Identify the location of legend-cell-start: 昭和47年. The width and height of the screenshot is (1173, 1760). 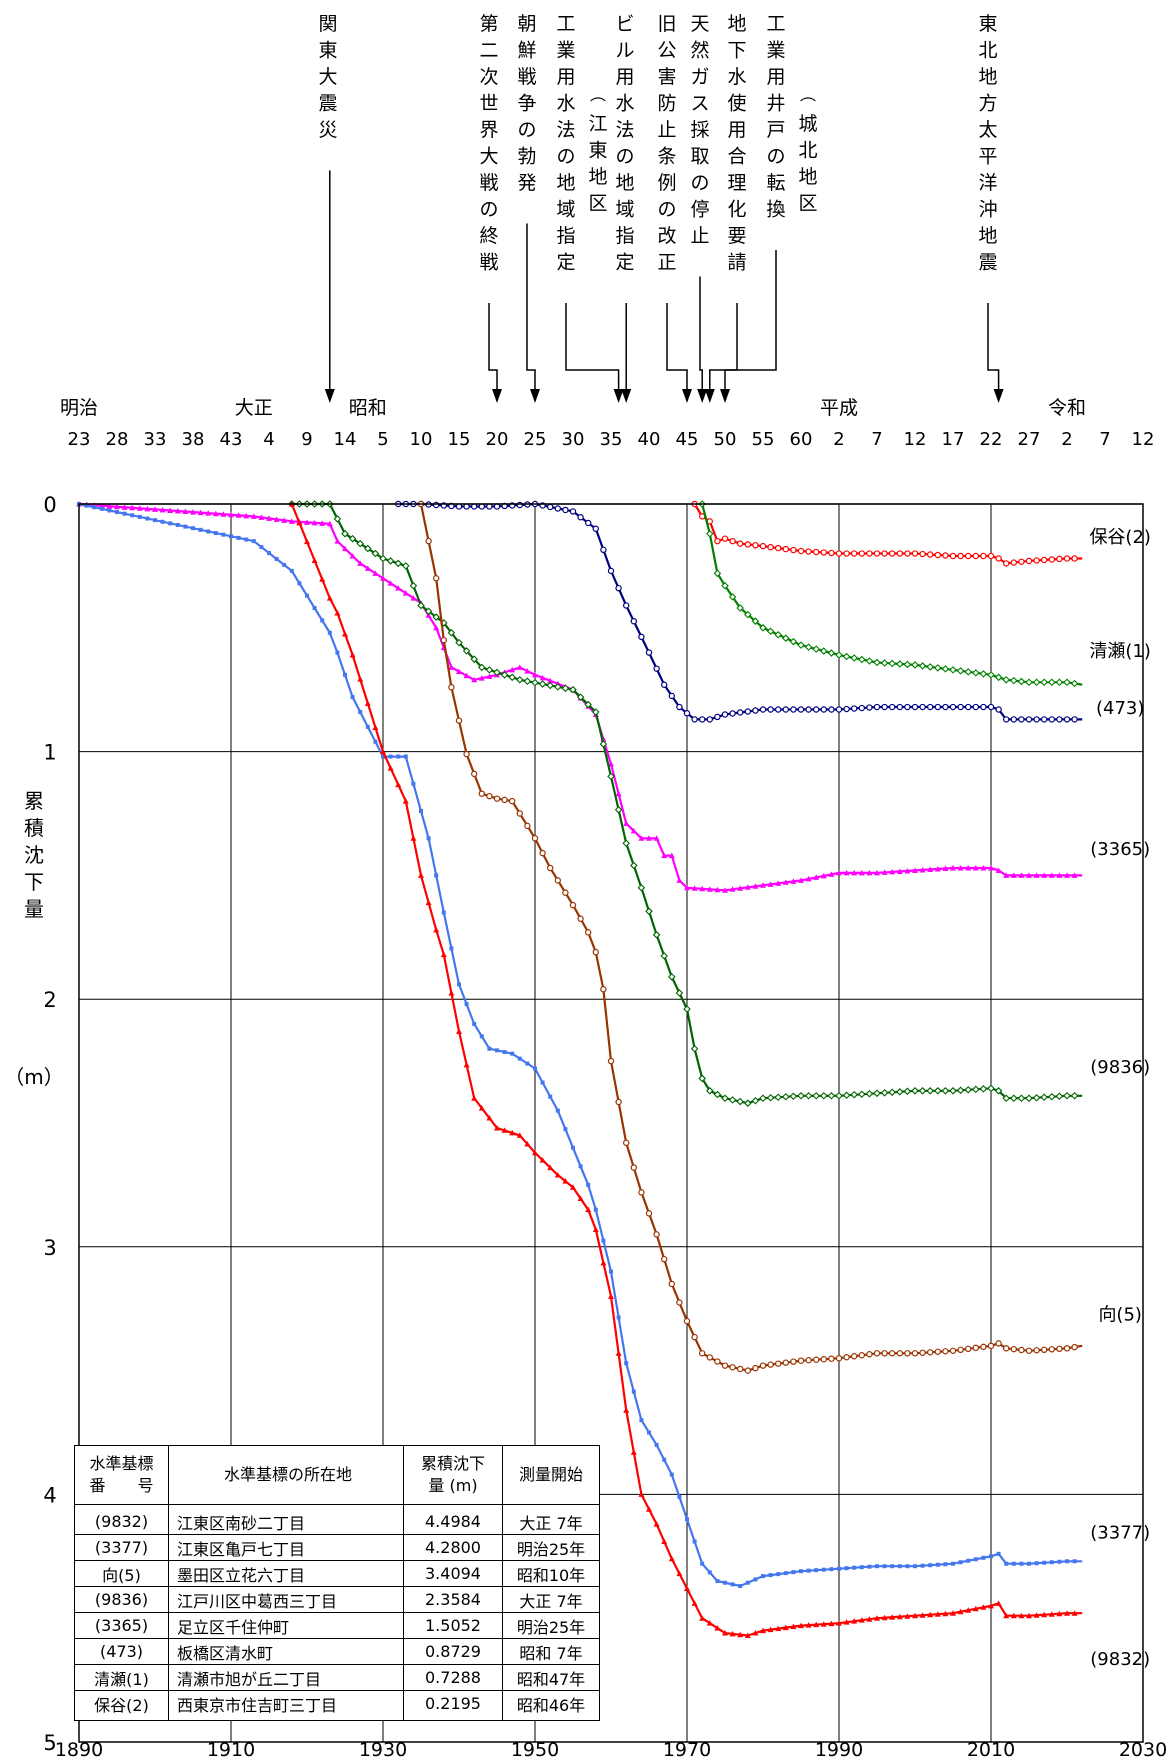
(551, 1677).